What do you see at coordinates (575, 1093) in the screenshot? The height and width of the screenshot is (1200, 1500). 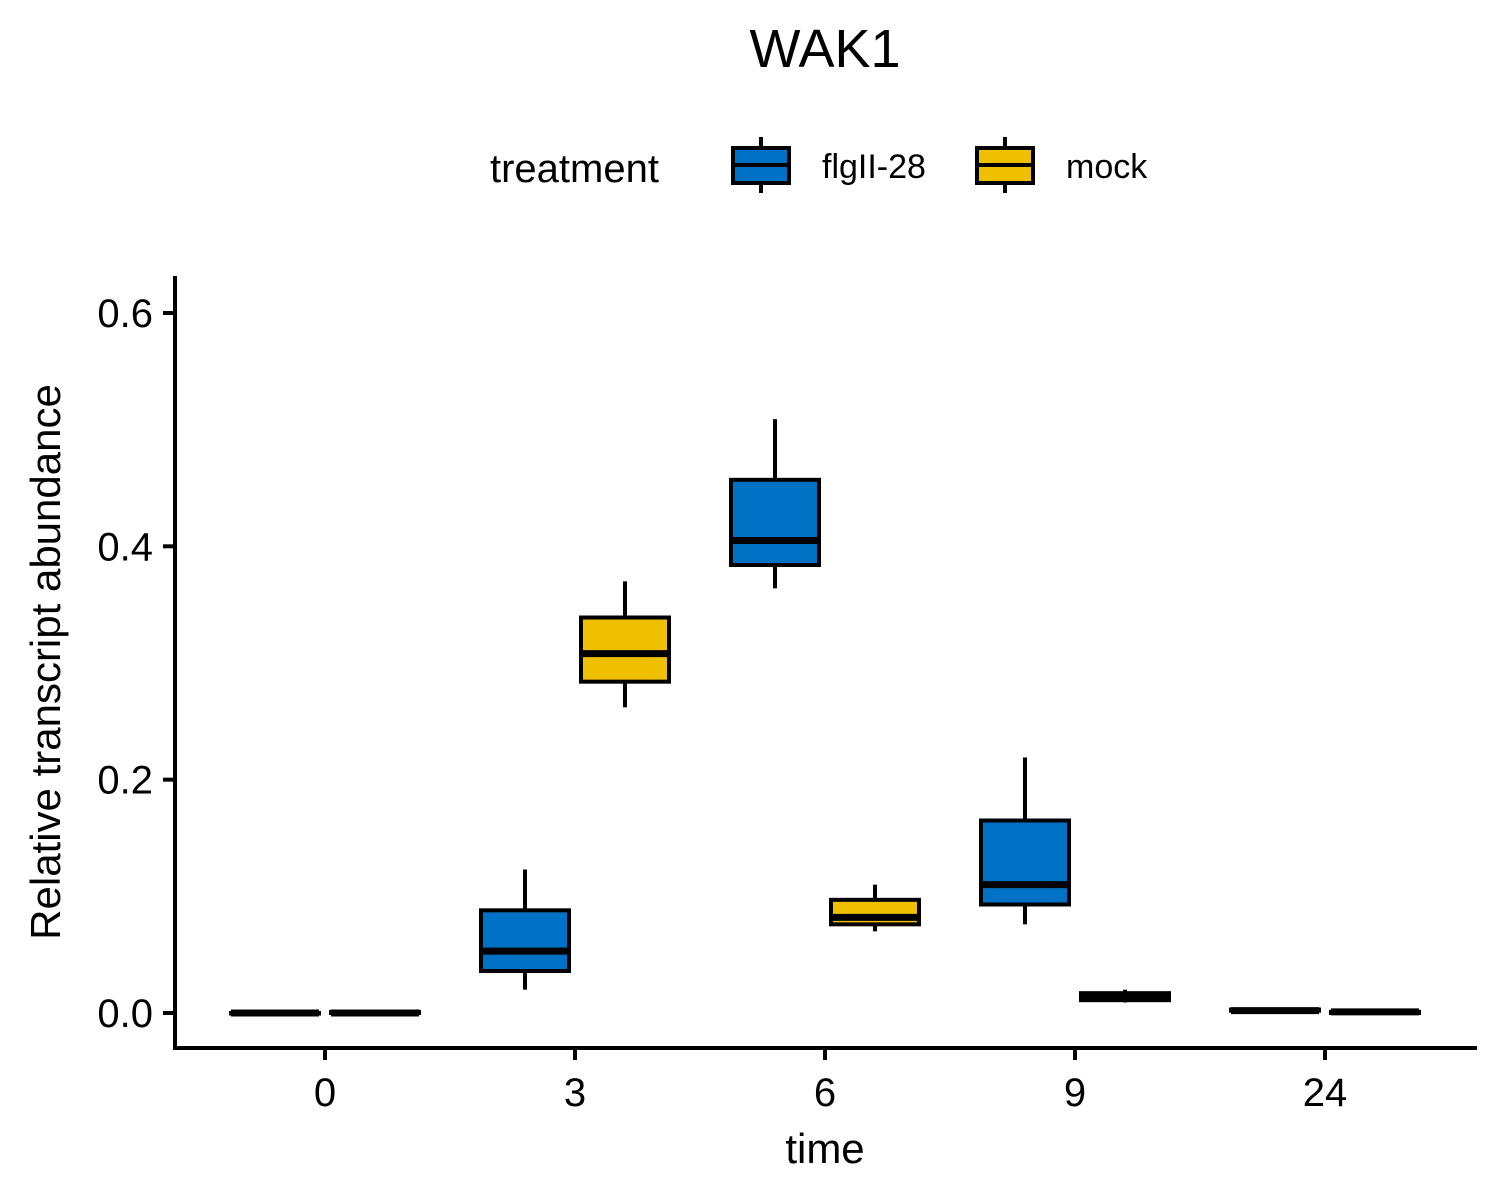 I see `x-tick-label: 3` at bounding box center [575, 1093].